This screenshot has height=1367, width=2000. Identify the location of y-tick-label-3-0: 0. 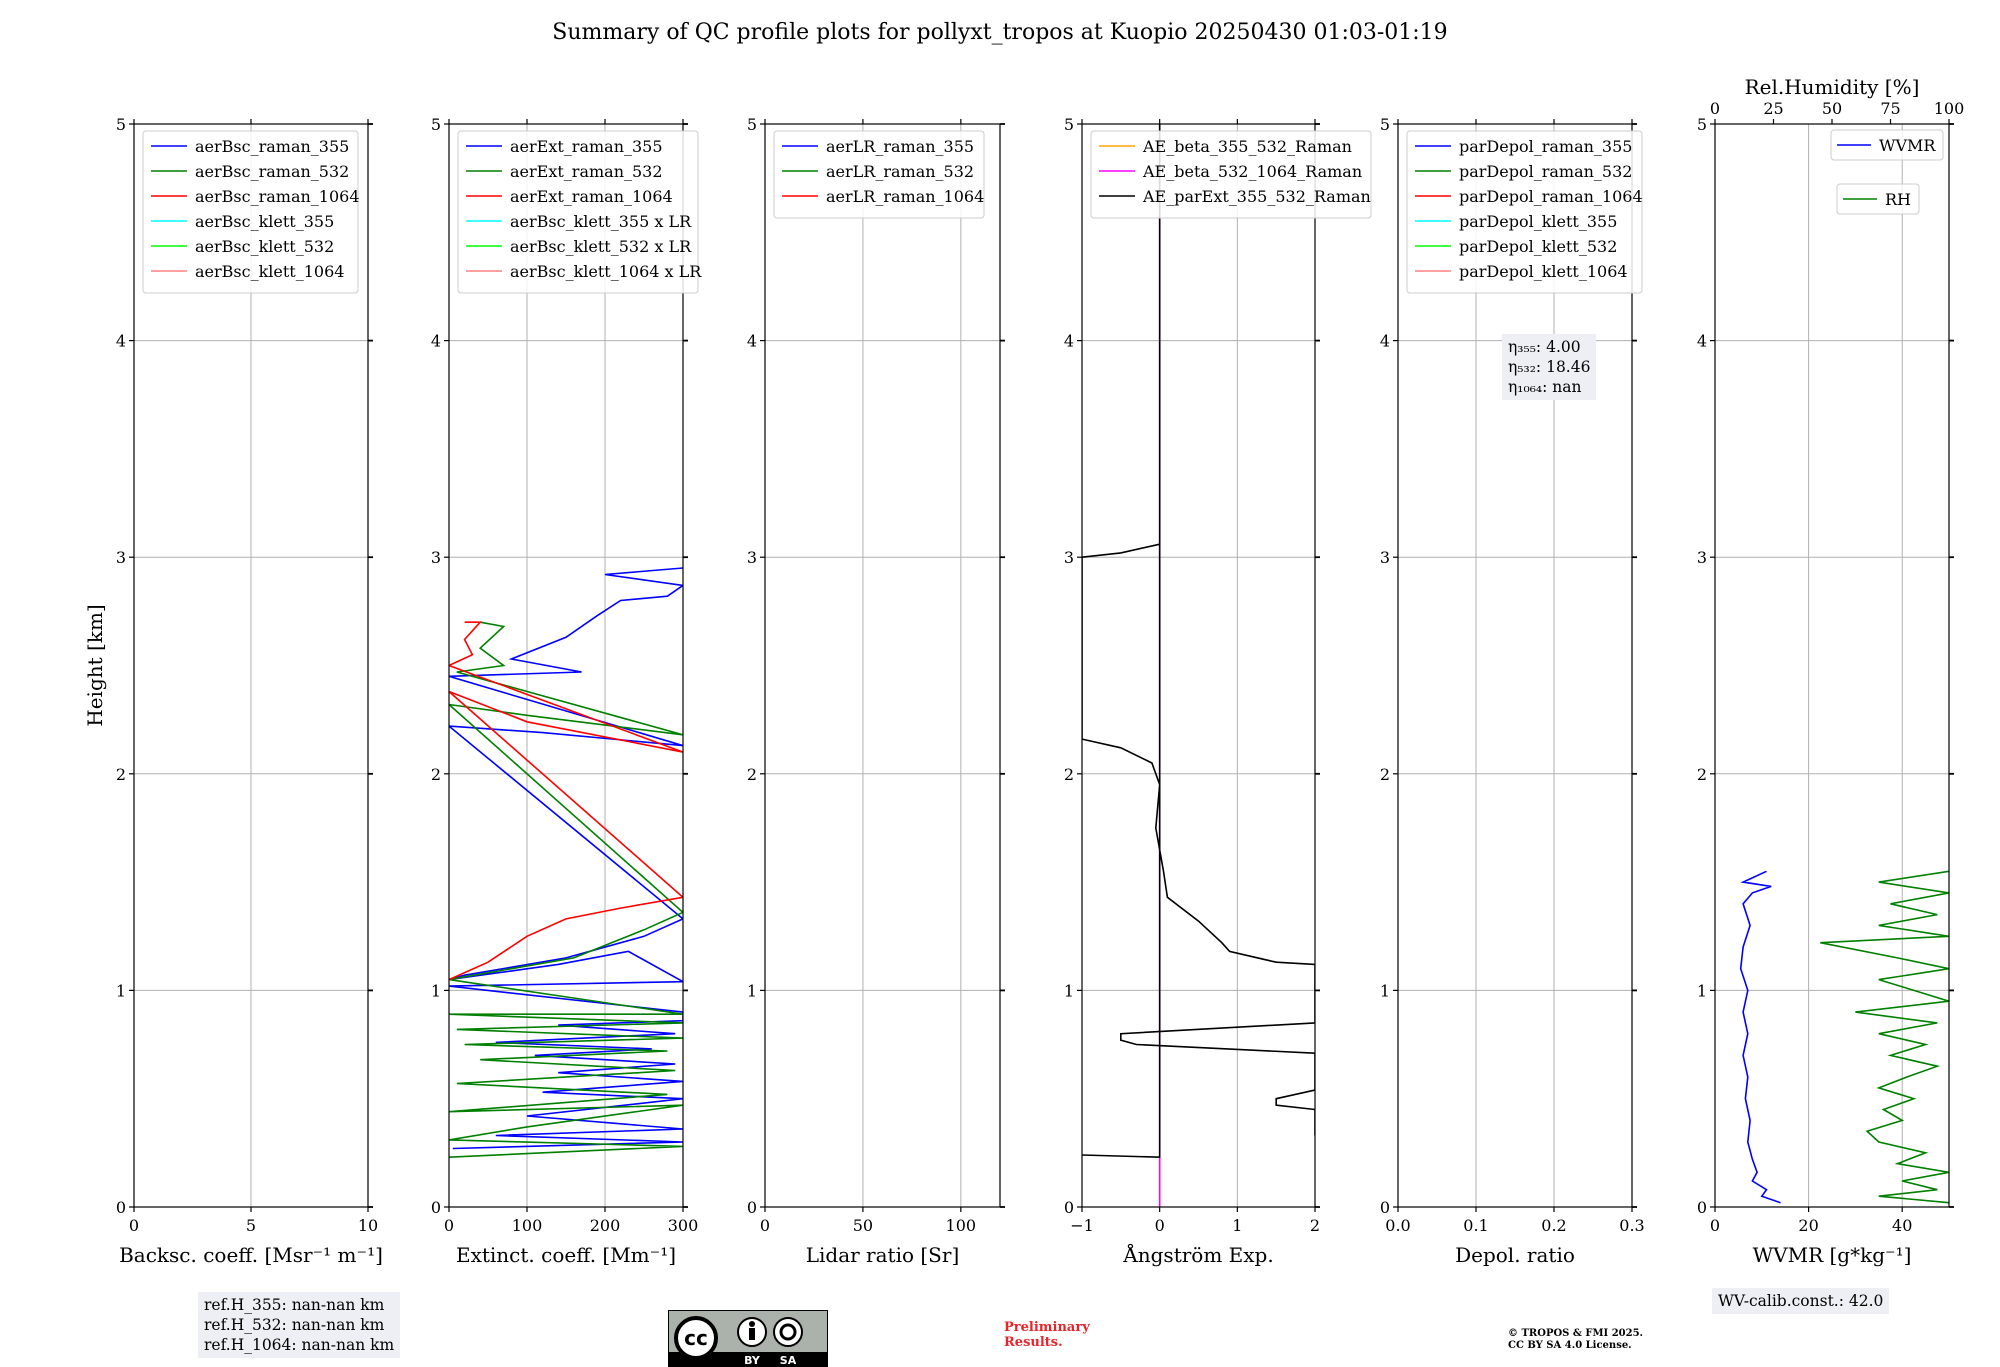
(1069, 1207).